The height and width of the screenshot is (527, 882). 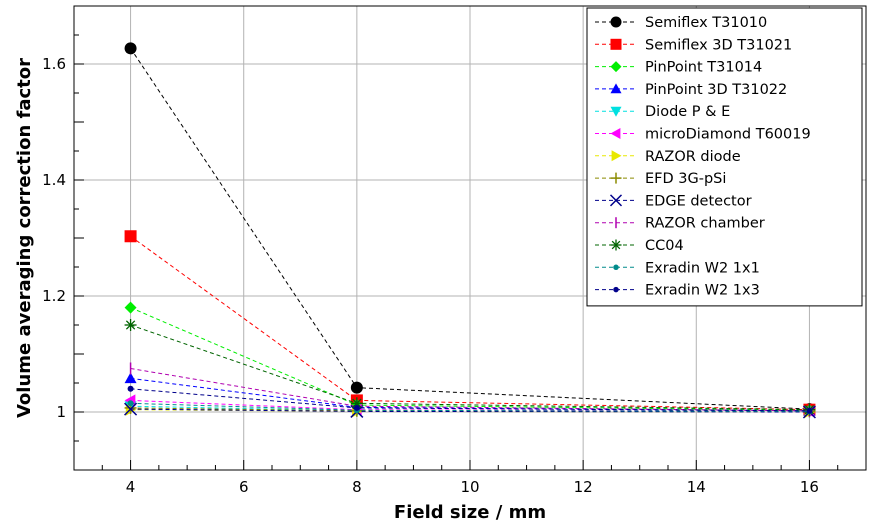 I want to click on x-tick-label: 8, so click(x=357, y=487).